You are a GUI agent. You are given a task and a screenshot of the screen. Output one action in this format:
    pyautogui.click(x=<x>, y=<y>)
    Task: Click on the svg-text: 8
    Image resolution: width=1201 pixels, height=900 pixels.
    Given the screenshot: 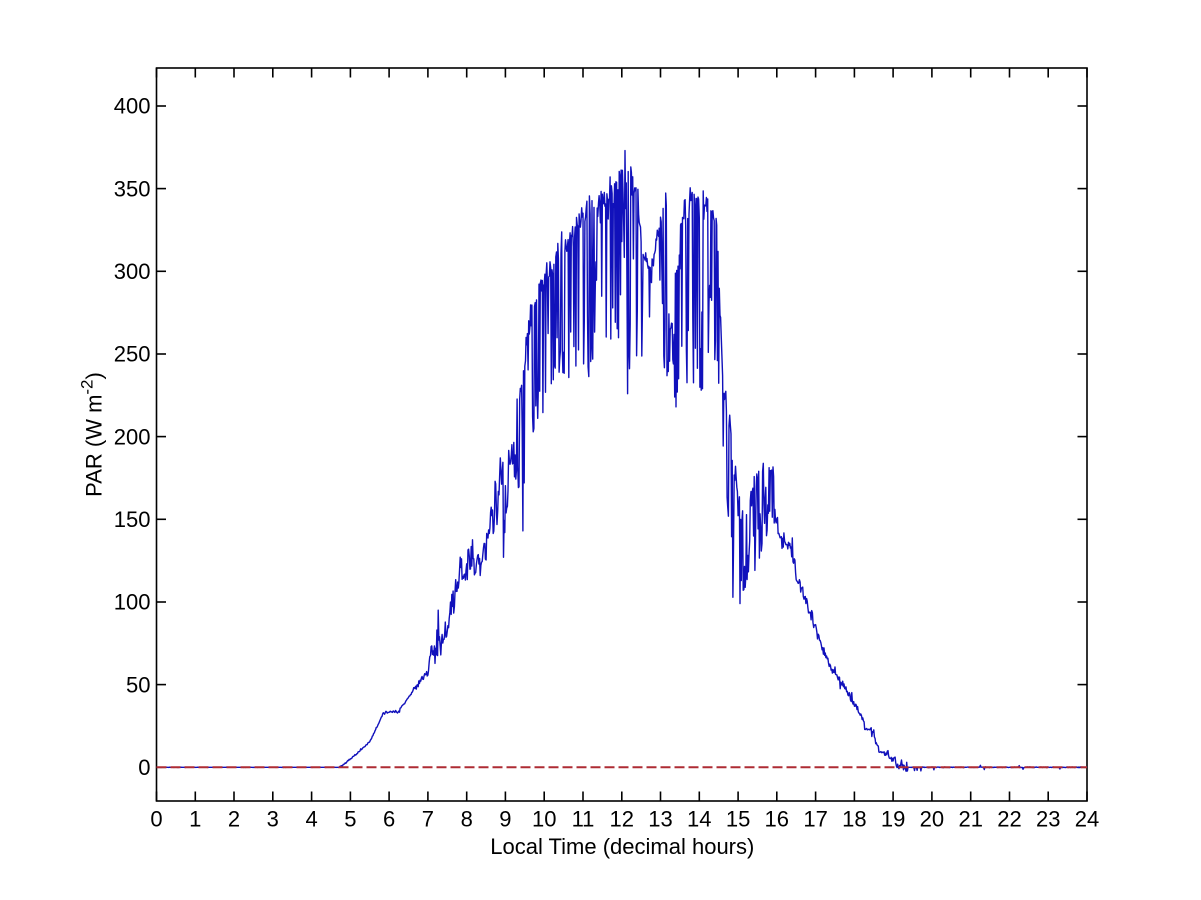 What is the action you would take?
    pyautogui.click(x=467, y=819)
    